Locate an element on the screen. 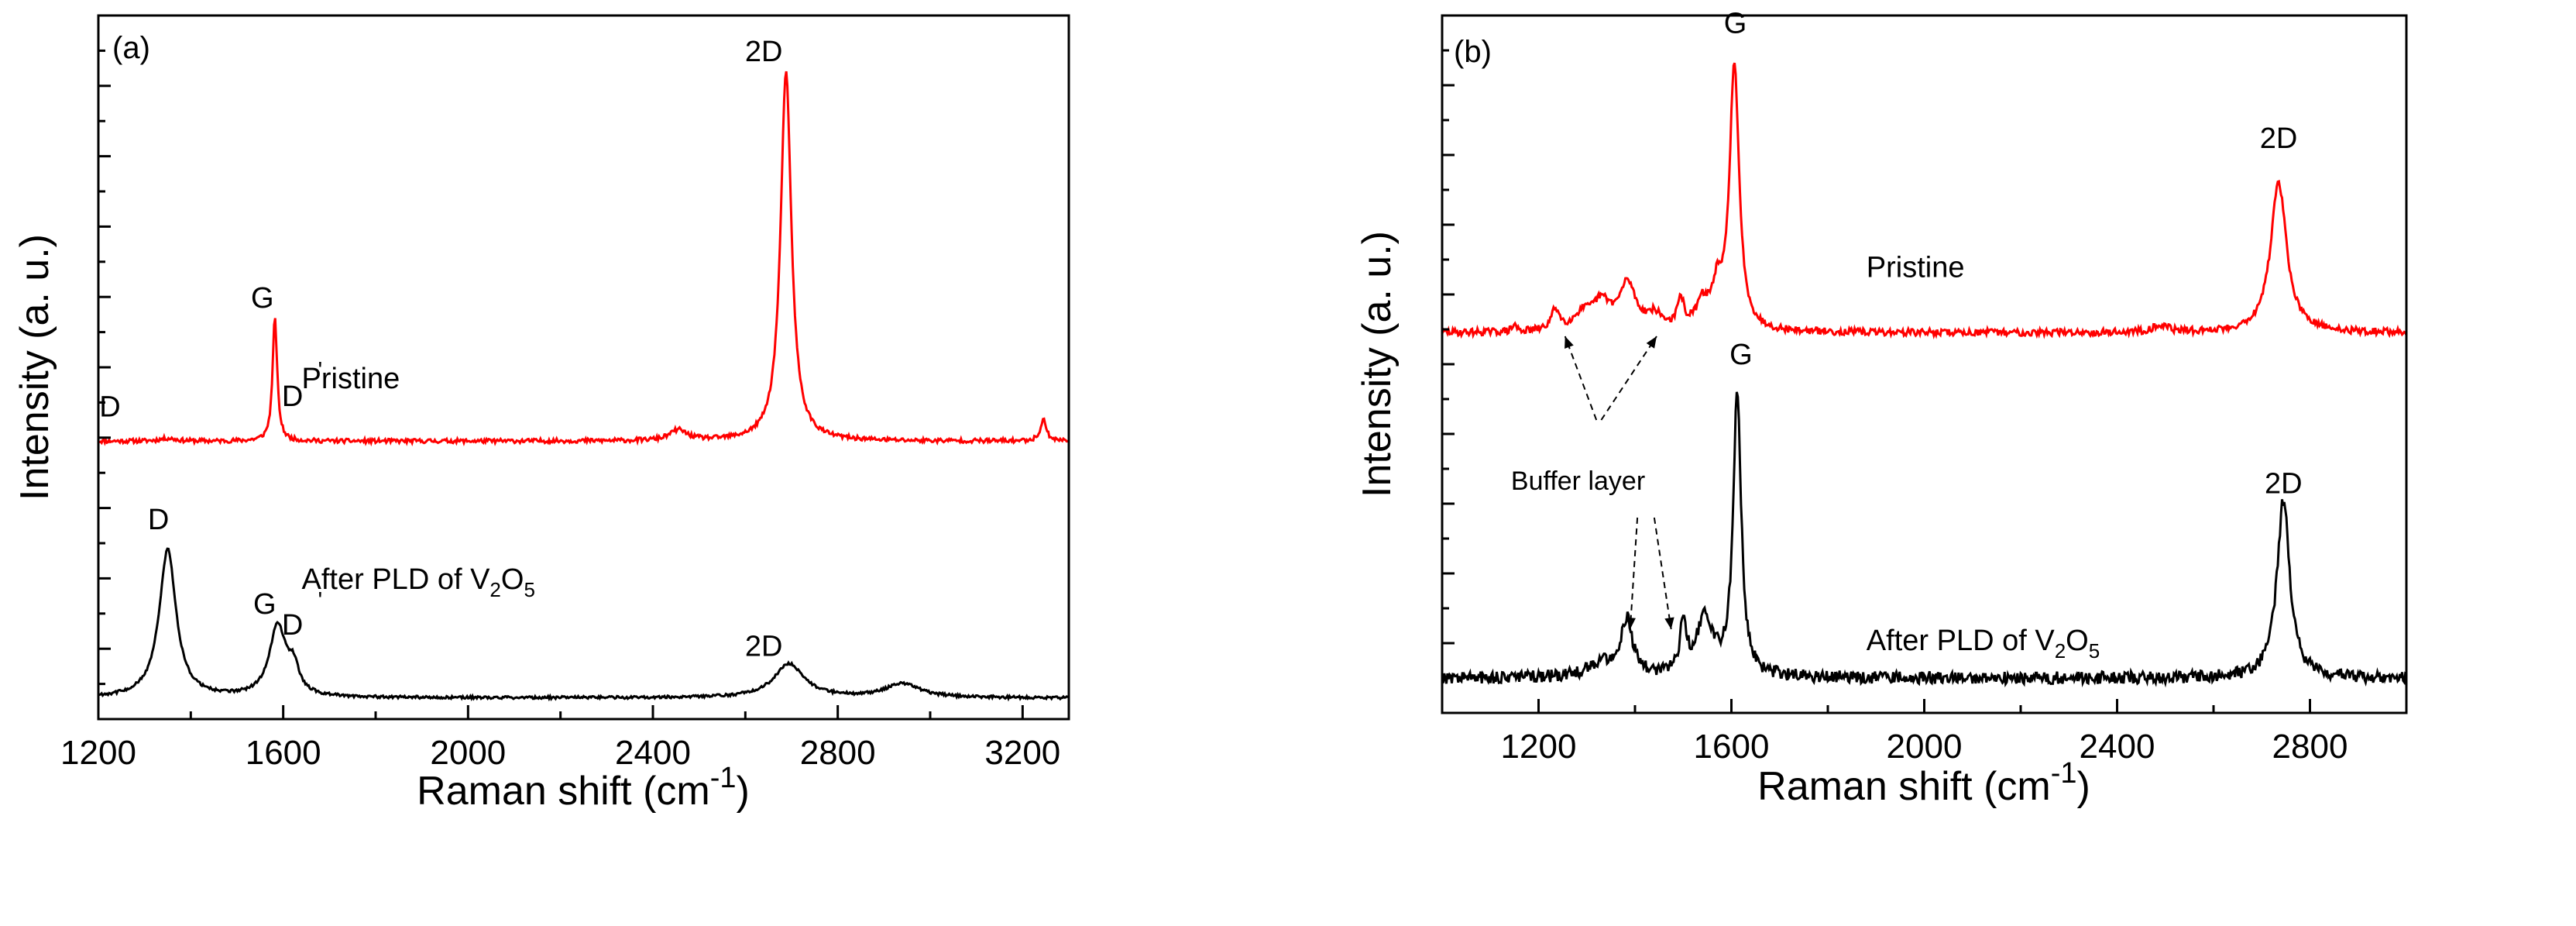  panel-b-buffer-layer-label: Buffer layer is located at coordinates (1578, 481).